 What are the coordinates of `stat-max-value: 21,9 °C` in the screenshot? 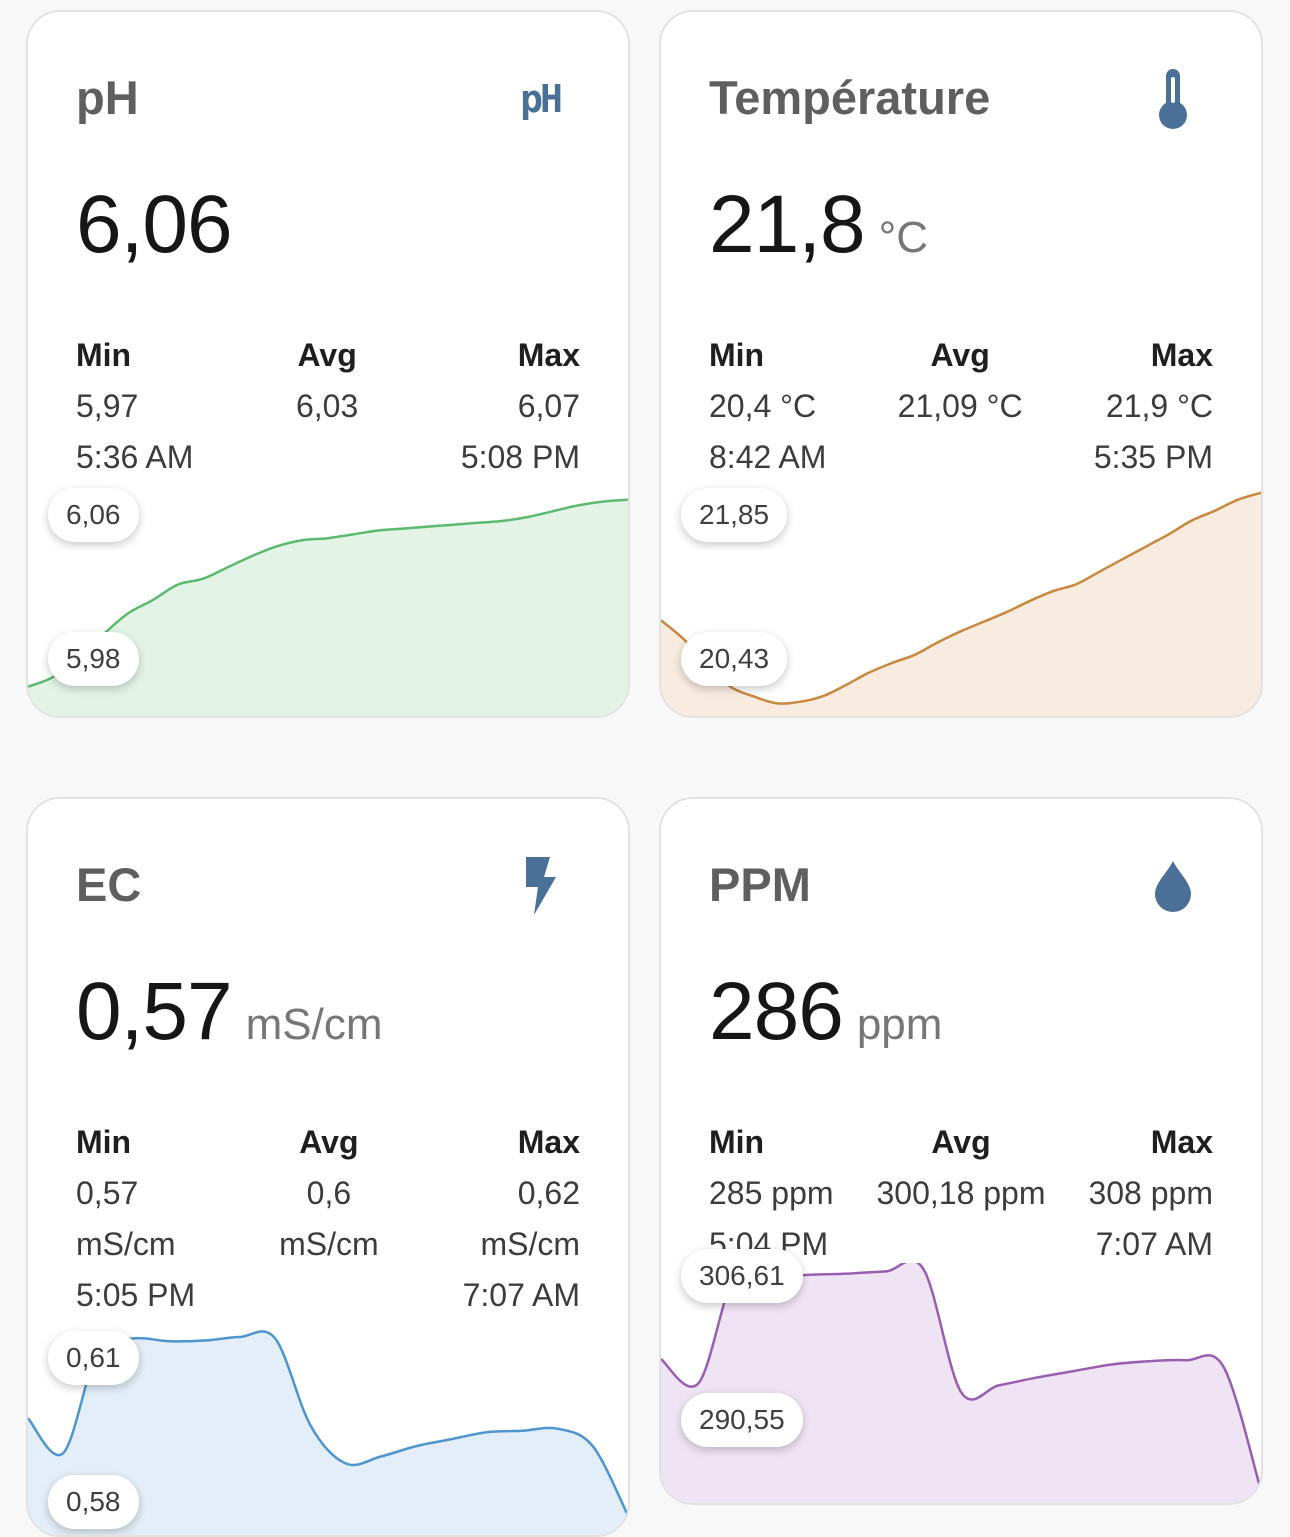 It's located at (1159, 406).